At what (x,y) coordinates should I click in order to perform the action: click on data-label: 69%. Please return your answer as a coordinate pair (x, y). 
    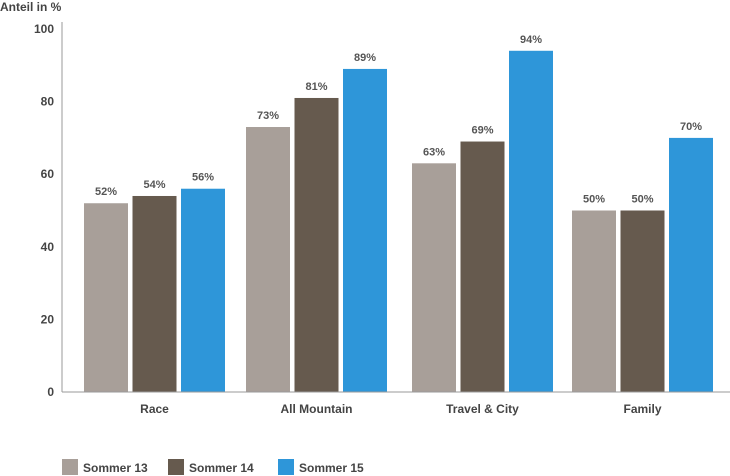
    Looking at the image, I should click on (482, 131).